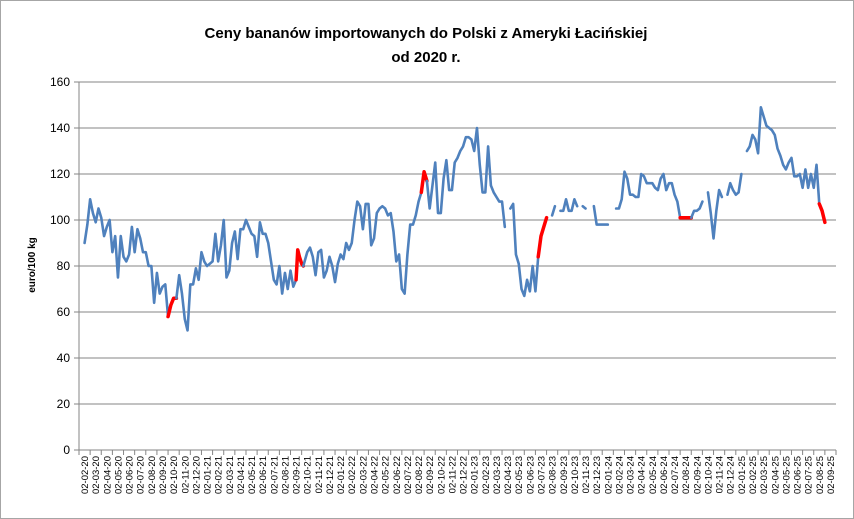  I want to click on x-tick-label: 02-09-22, so click(430, 475).